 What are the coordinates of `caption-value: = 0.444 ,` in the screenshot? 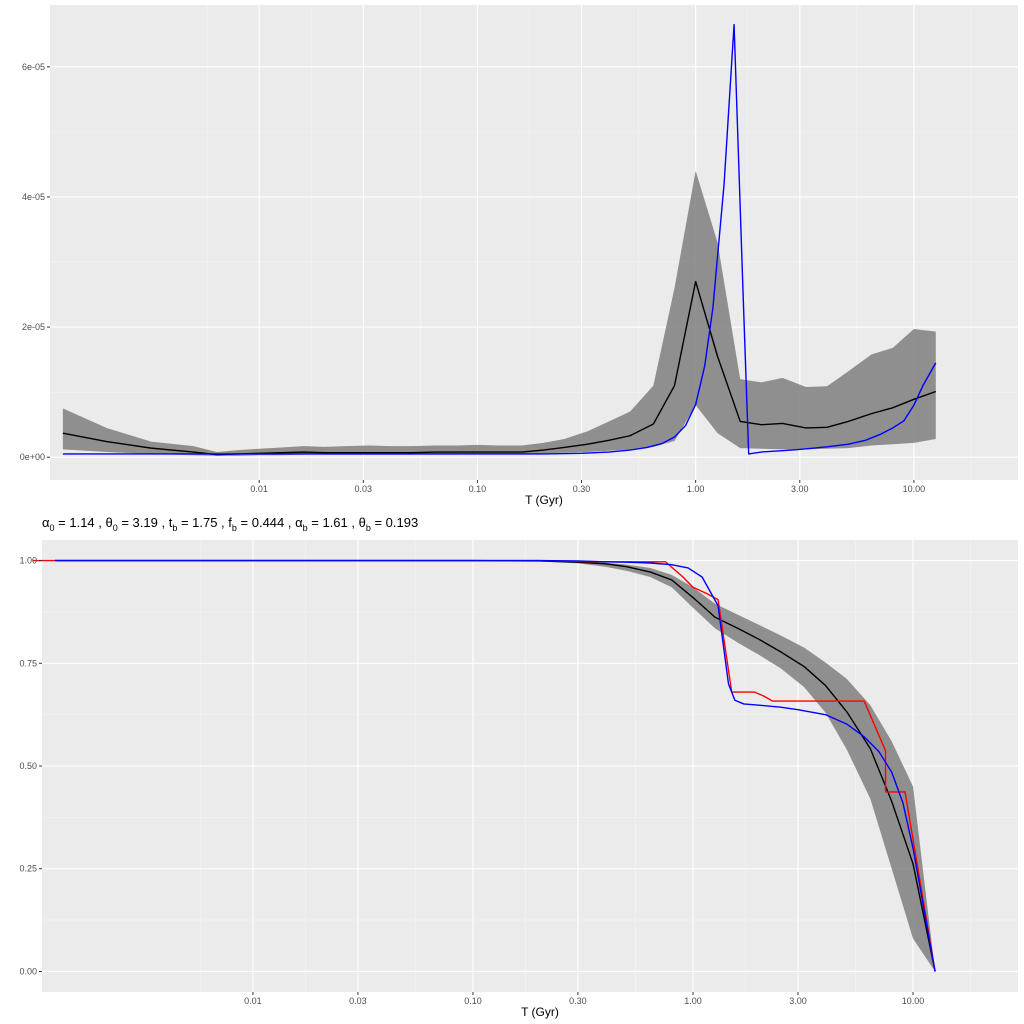 It's located at (266, 522).